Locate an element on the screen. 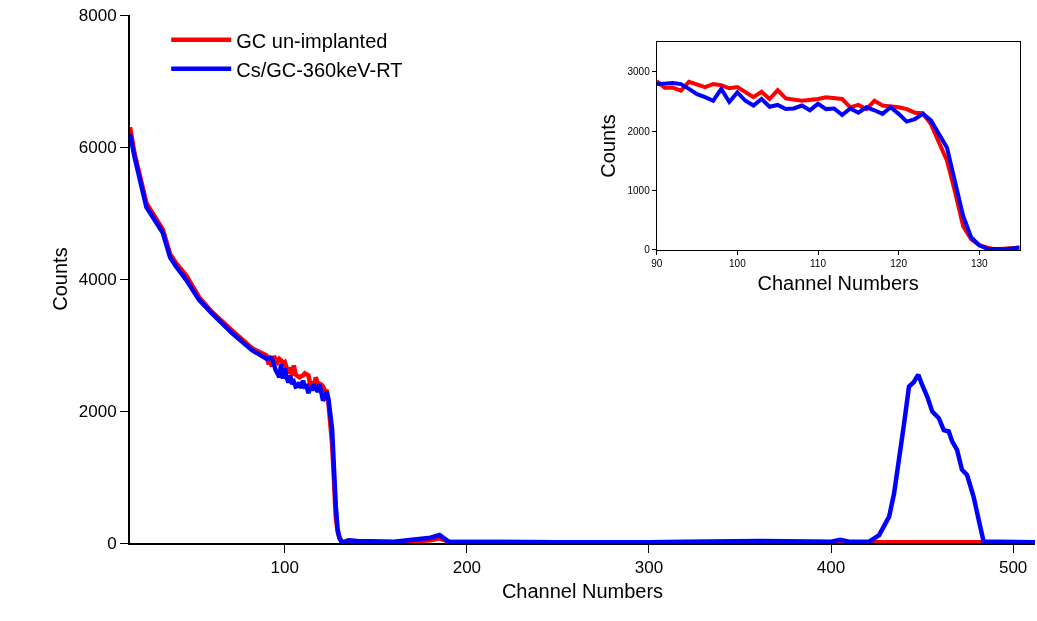 Image resolution: width=1037 pixels, height=621 pixels. y-tick-label: 1000 is located at coordinates (639, 191).